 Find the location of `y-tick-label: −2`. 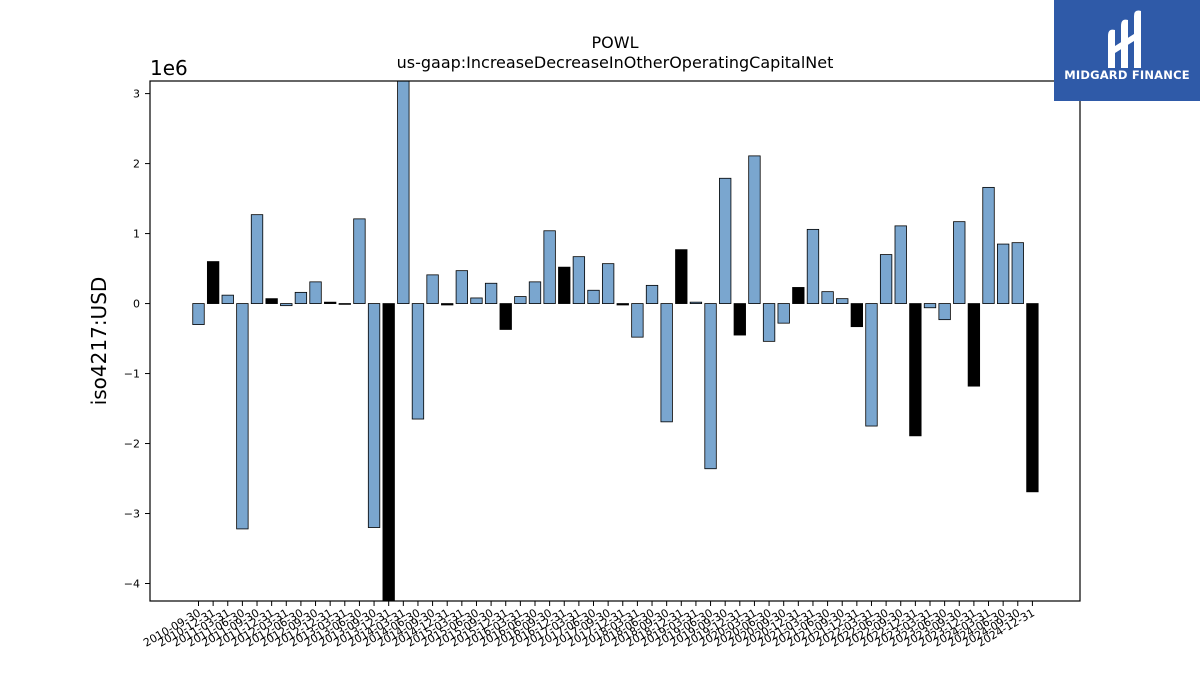

y-tick-label: −2 is located at coordinates (132, 444).